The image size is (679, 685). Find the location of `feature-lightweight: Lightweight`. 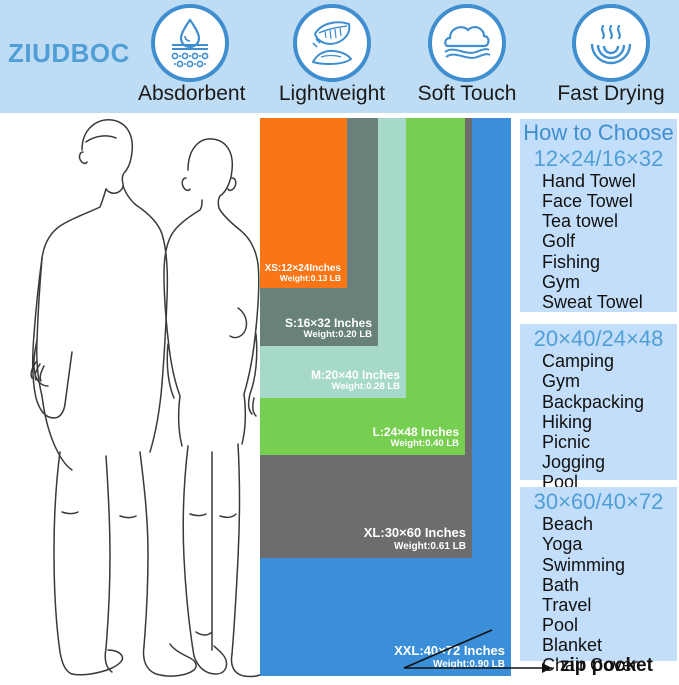

feature-lightweight: Lightweight is located at coordinates (332, 54).